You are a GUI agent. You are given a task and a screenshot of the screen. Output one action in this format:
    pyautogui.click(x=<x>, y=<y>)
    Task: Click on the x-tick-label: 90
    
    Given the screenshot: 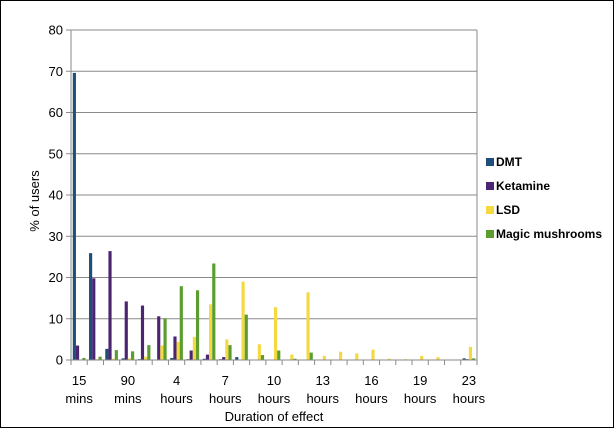 What is the action you would take?
    pyautogui.click(x=128, y=380)
    